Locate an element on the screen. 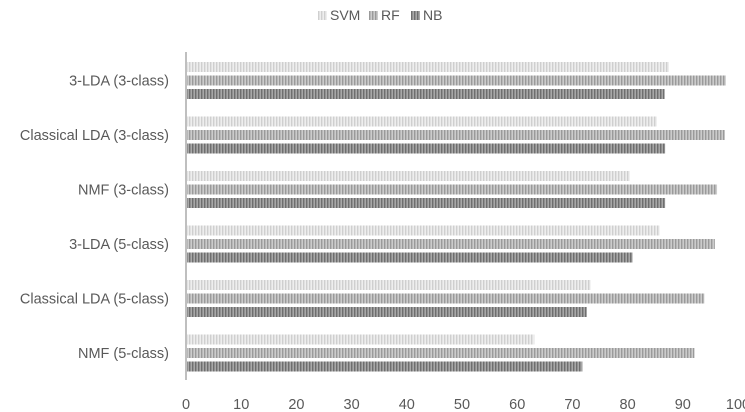 The height and width of the screenshot is (412, 745). bar-svm-3-lda-3-class is located at coordinates (428, 67).